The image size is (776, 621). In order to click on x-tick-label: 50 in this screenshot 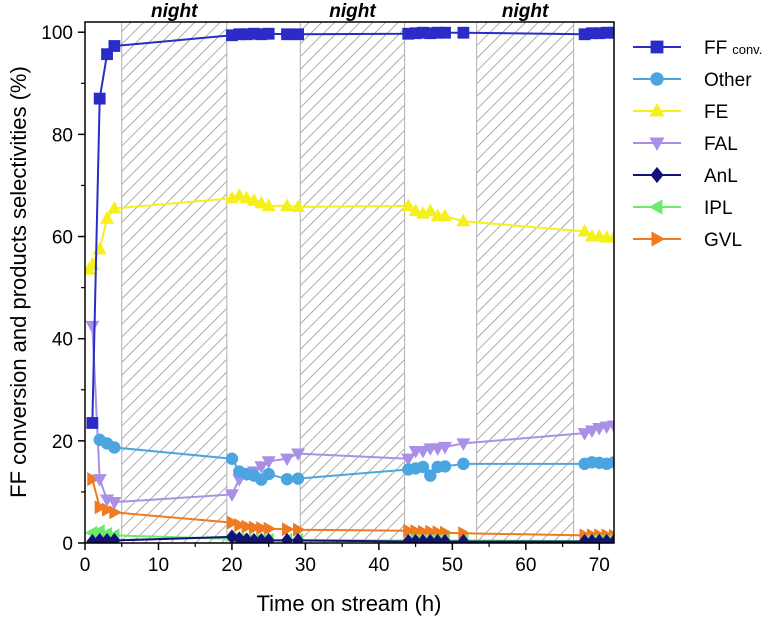, I will do `click(452, 565)`.